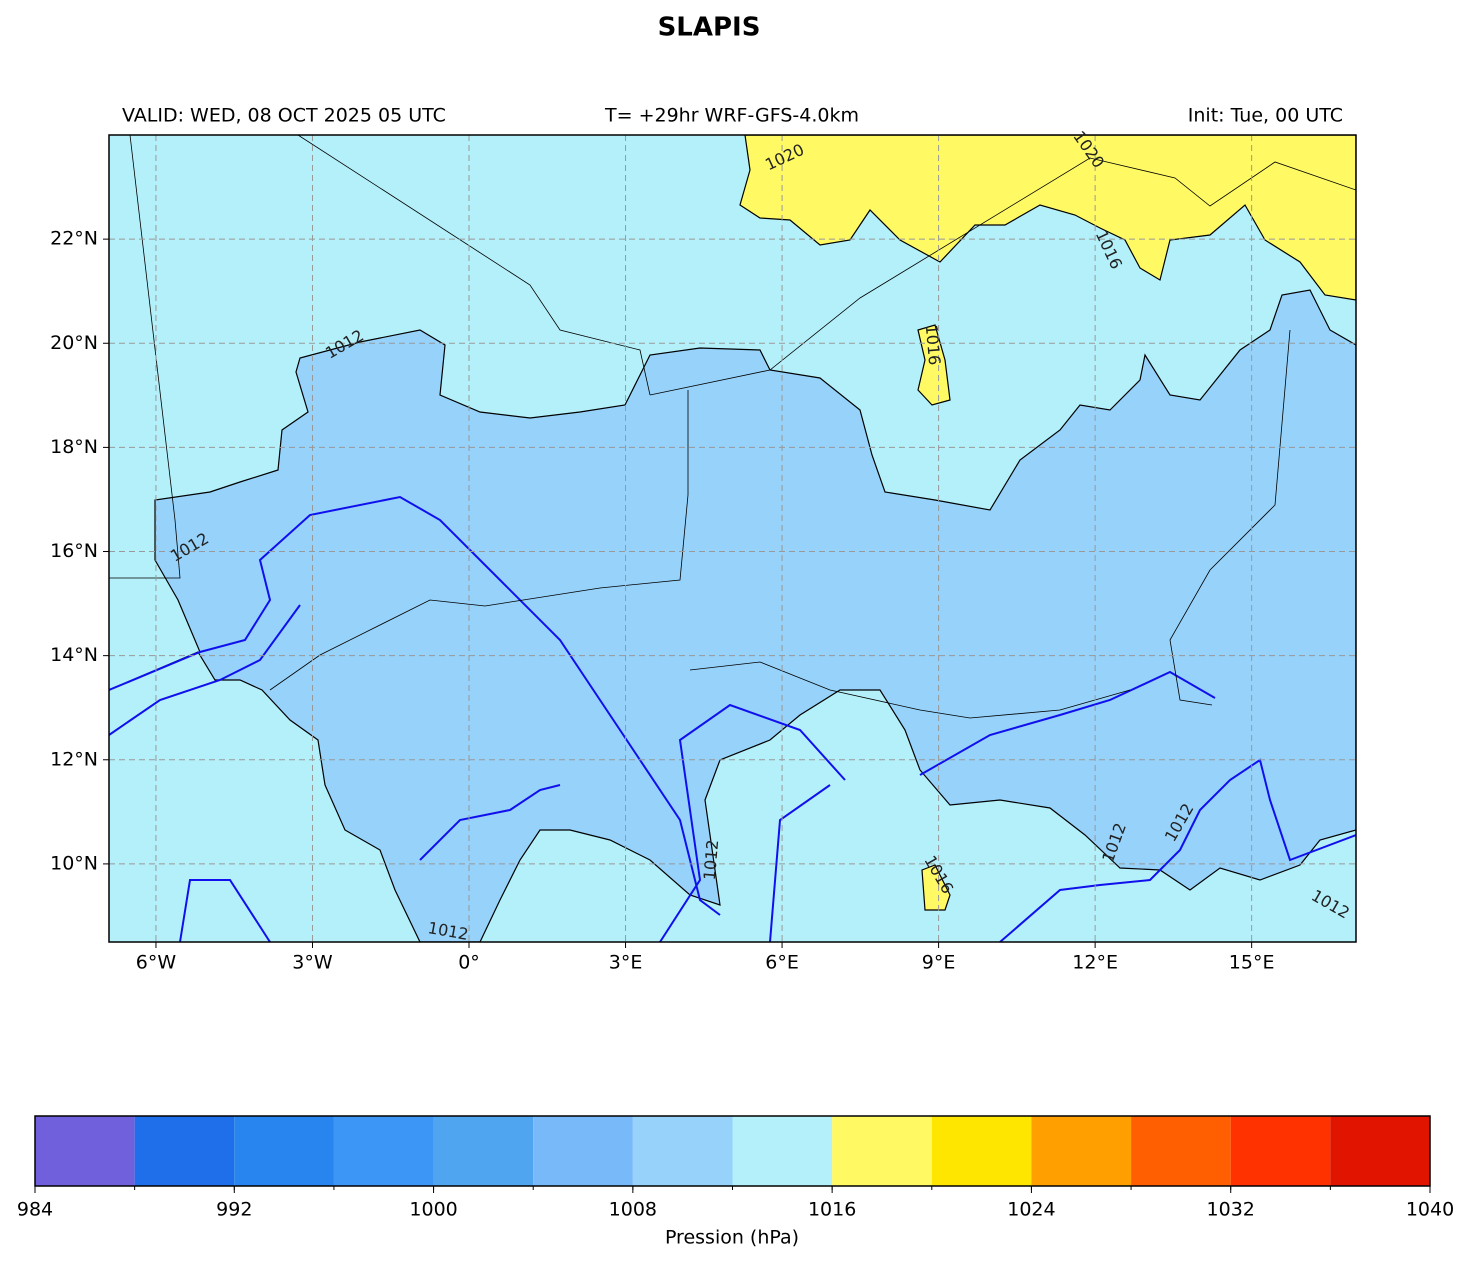 Image resolution: width=1471 pixels, height=1268 pixels. I want to click on init-time: Init: Tue, 00 UTC, so click(1265, 116).